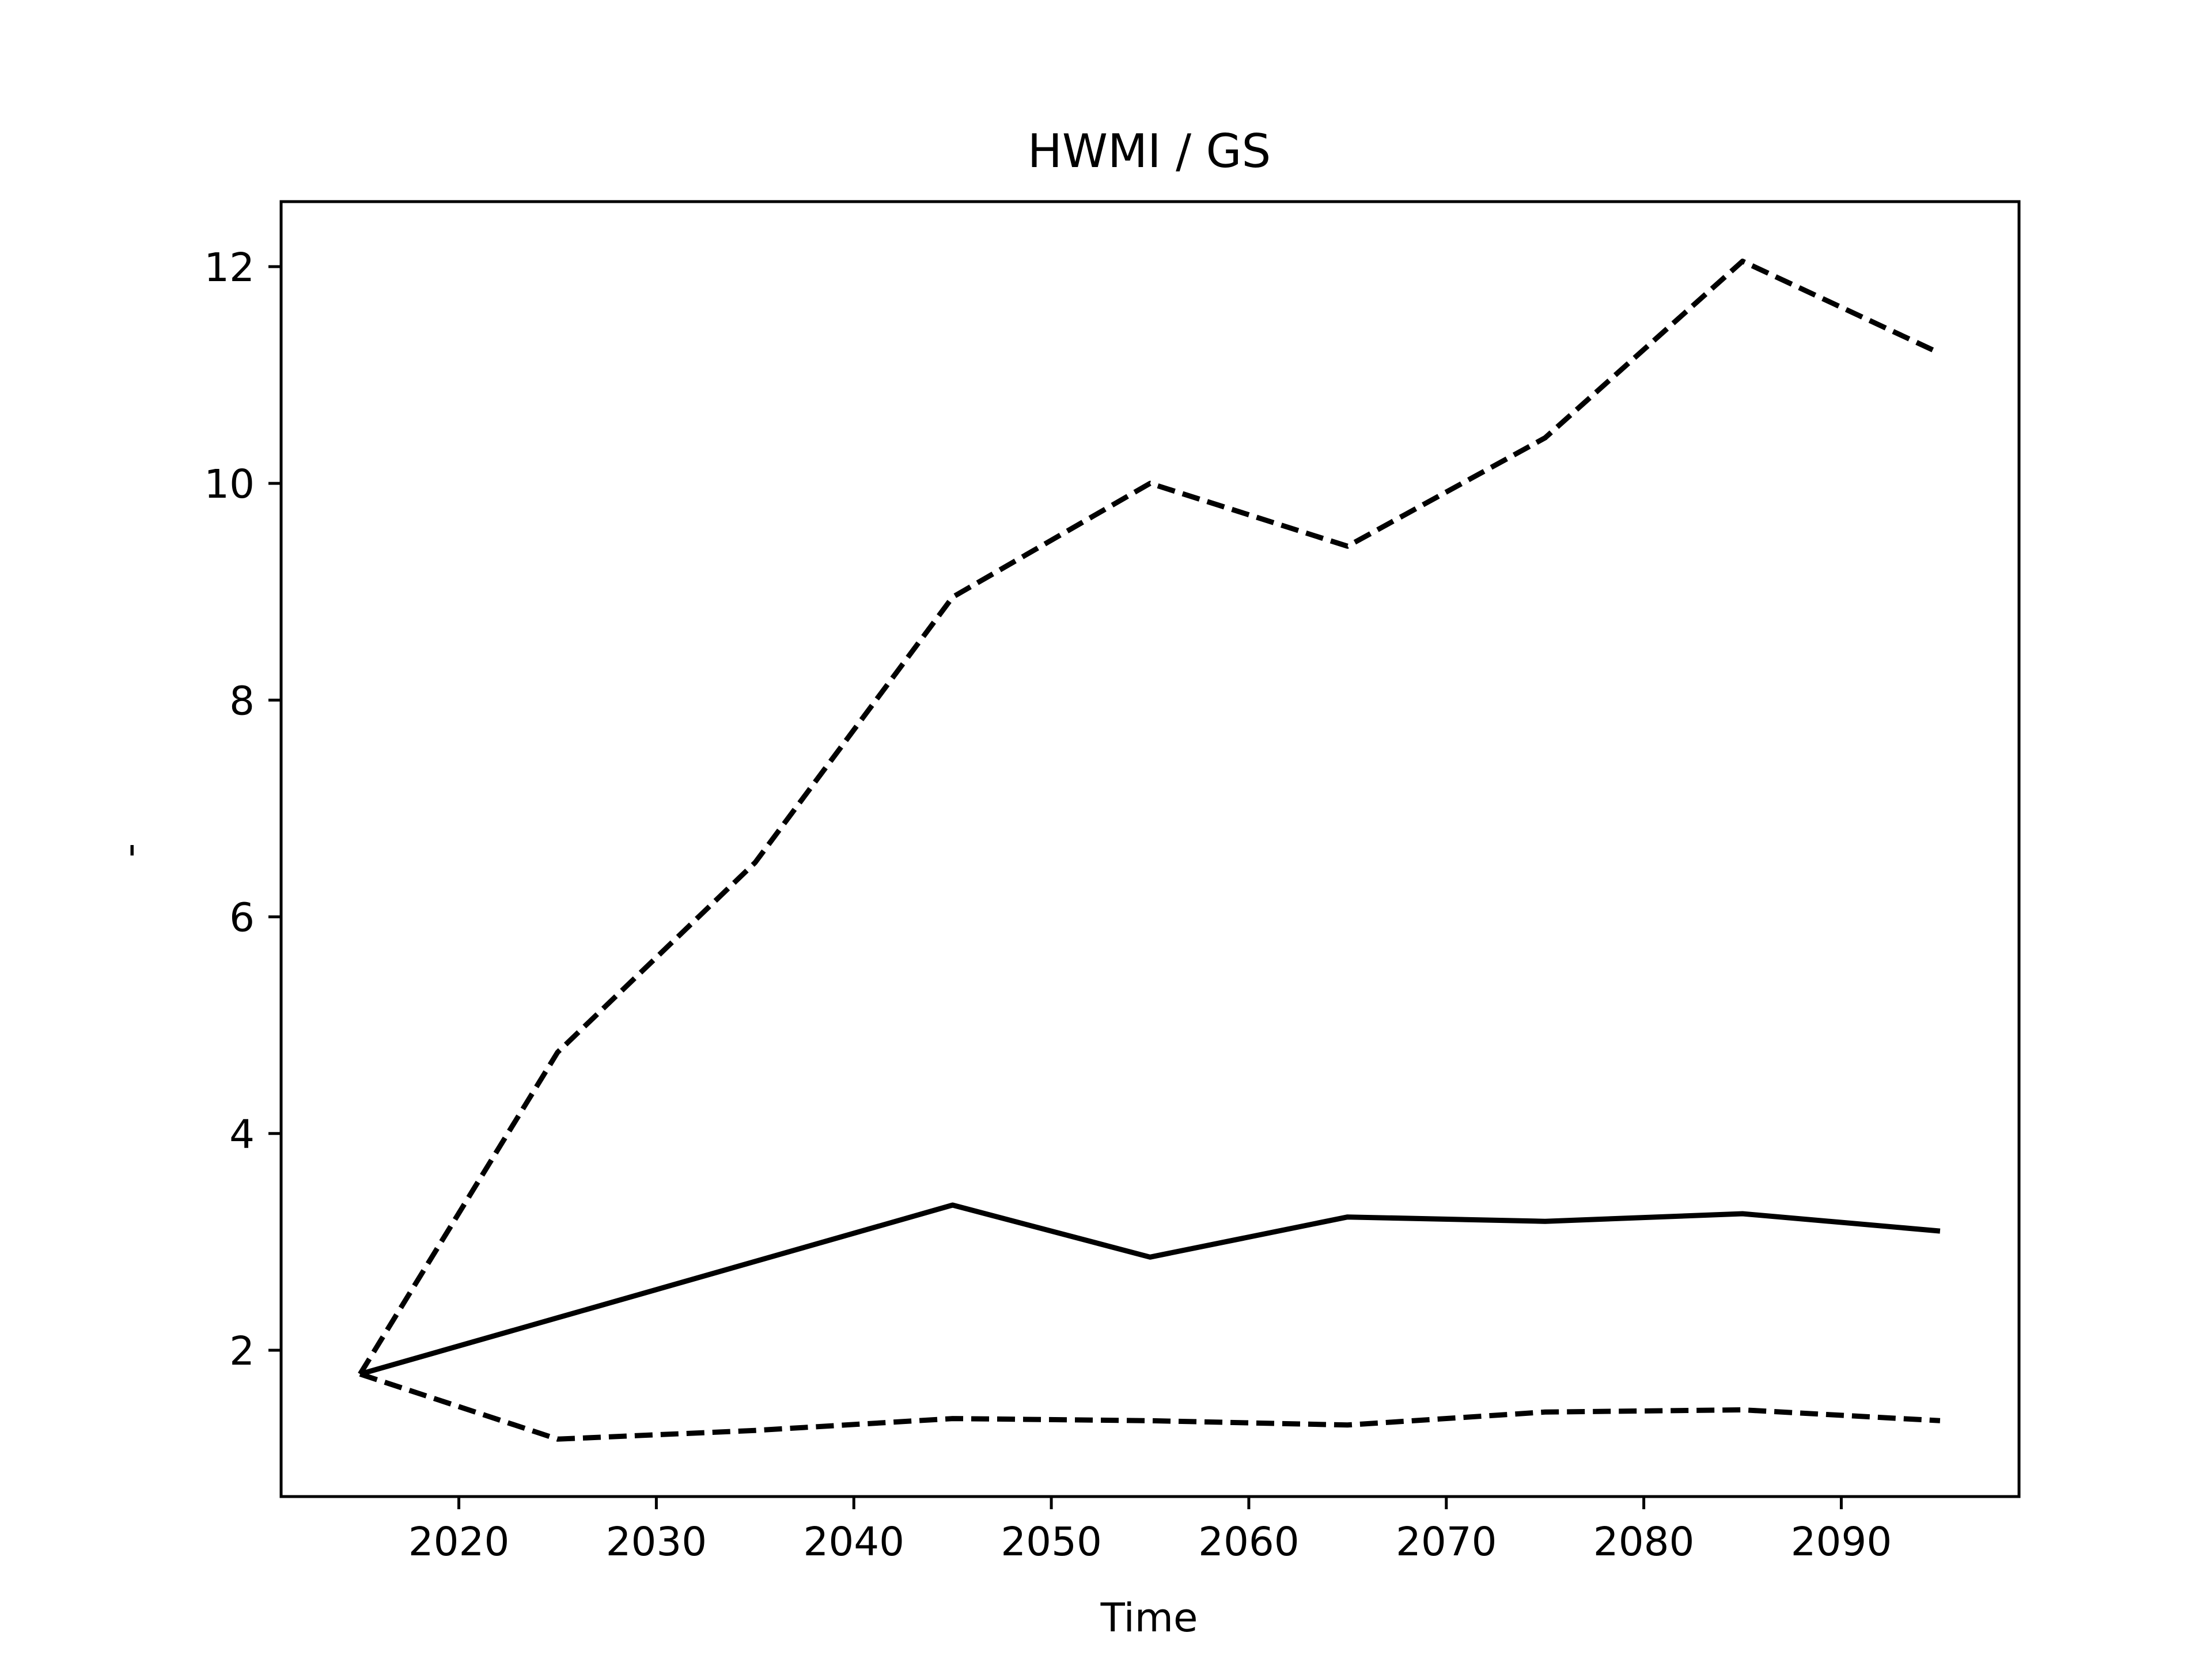  What do you see at coordinates (459, 1542) in the screenshot?
I see `x-tick-label: 2020` at bounding box center [459, 1542].